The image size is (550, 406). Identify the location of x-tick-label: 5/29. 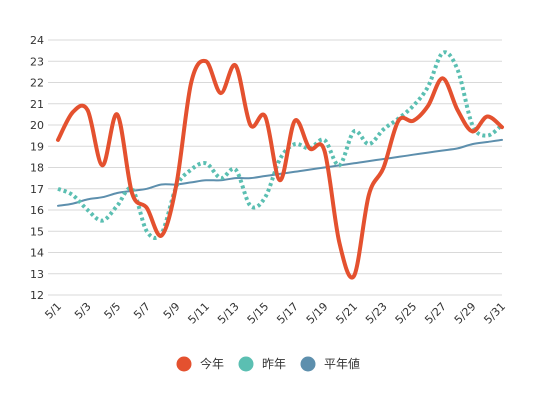
(465, 313).